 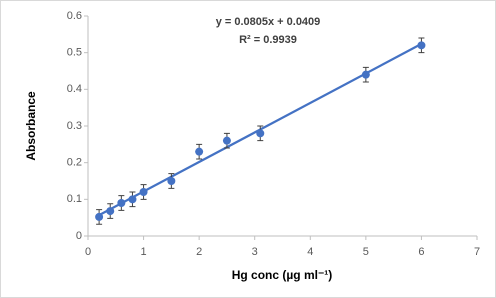 What do you see at coordinates (74, 53) in the screenshot?
I see `y-tick-label: 0.5` at bounding box center [74, 53].